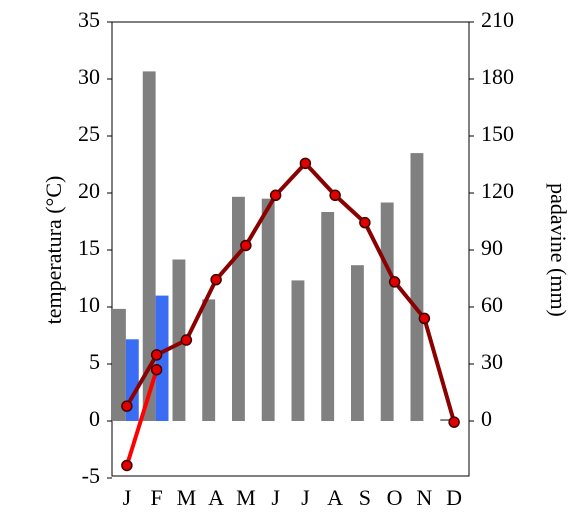  Describe the element at coordinates (365, 497) in the screenshot. I see `x-tick-label: S` at that location.